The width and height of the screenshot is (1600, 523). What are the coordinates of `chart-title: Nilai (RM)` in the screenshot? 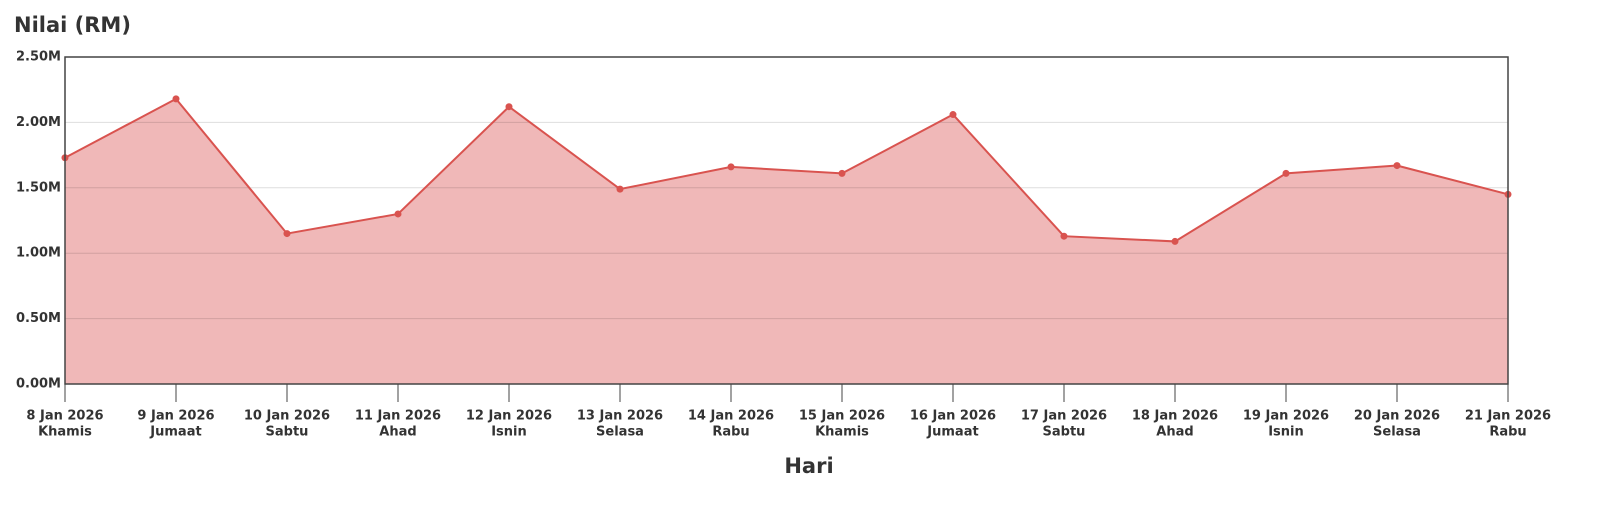 It's located at (72, 25).